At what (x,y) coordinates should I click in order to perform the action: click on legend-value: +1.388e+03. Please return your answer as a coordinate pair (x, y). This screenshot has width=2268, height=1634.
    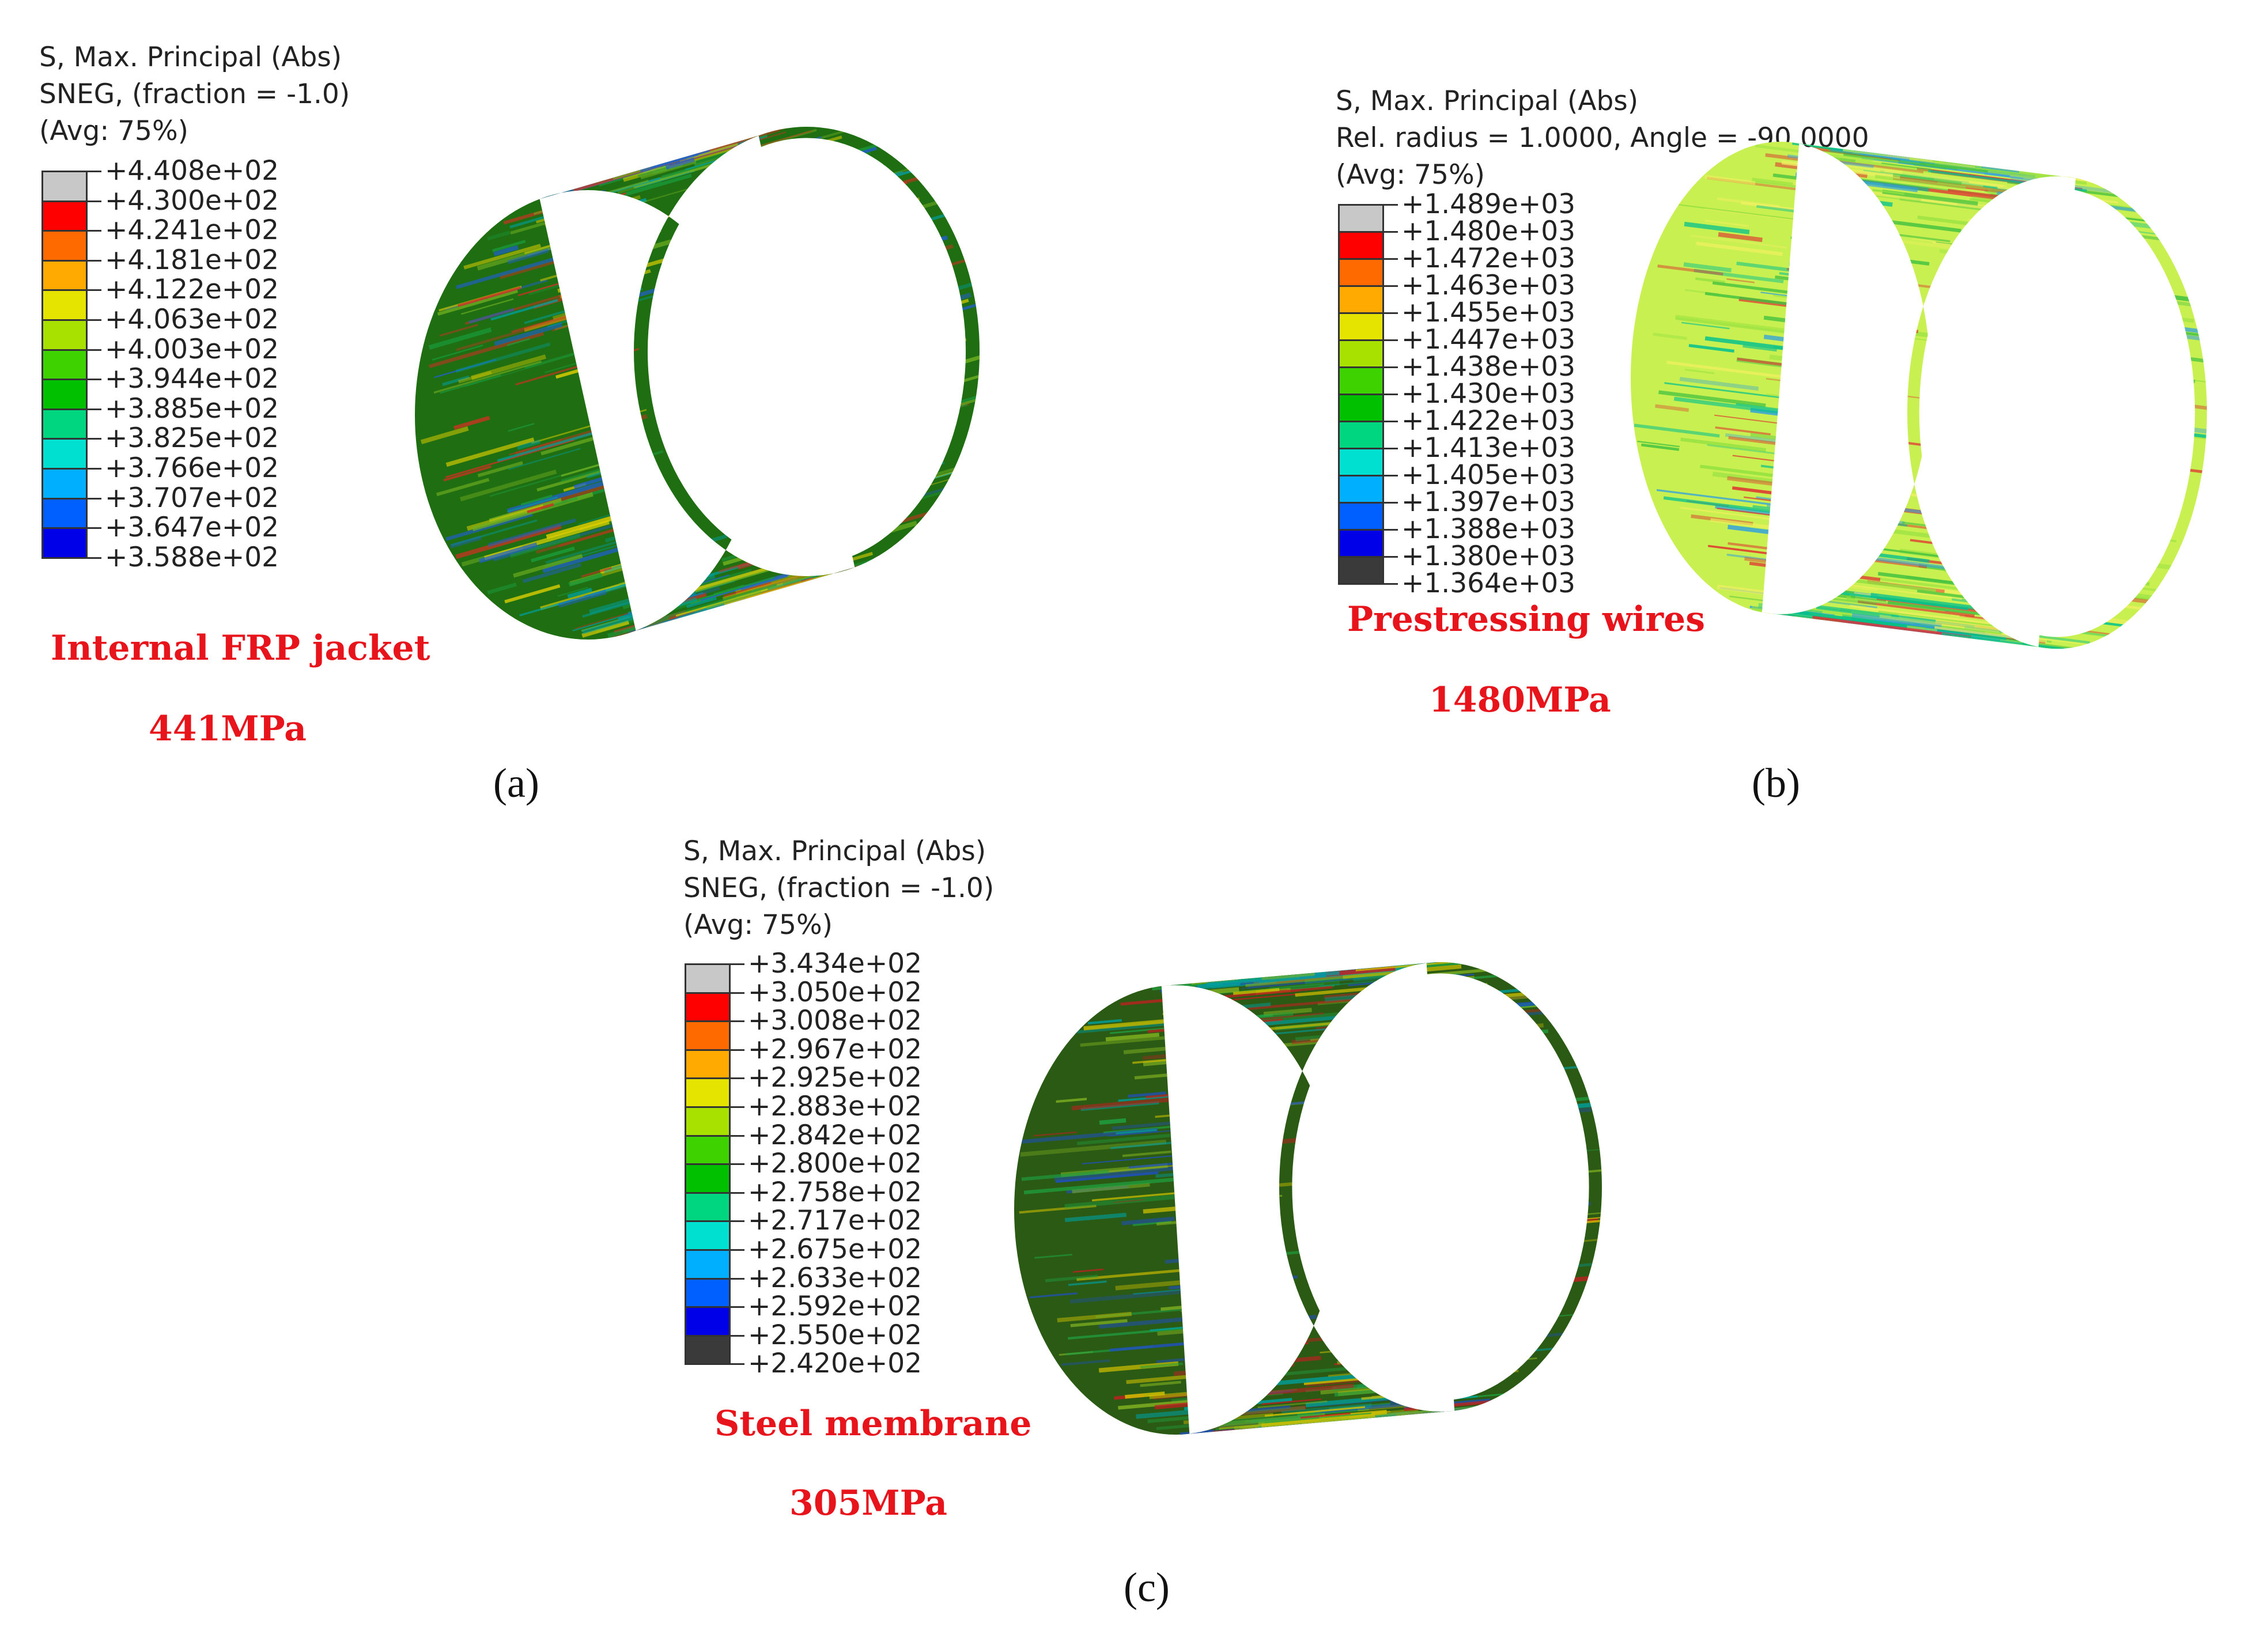
    Looking at the image, I should click on (1488, 529).